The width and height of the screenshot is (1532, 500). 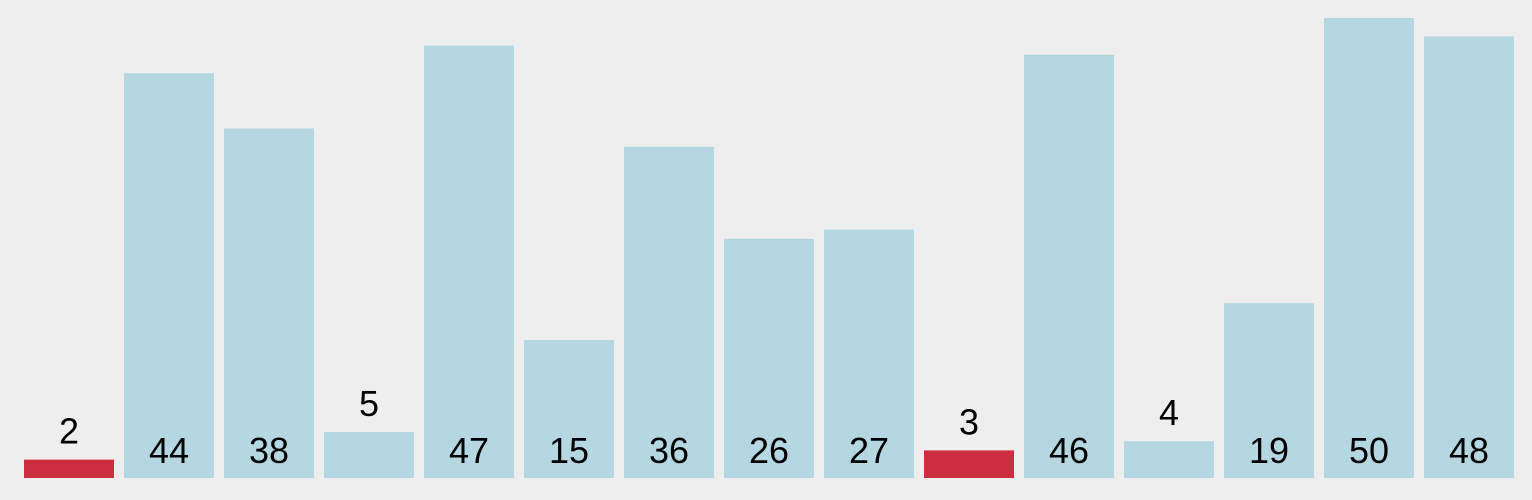 I want to click on bar-value-label: 4, so click(x=1169, y=412).